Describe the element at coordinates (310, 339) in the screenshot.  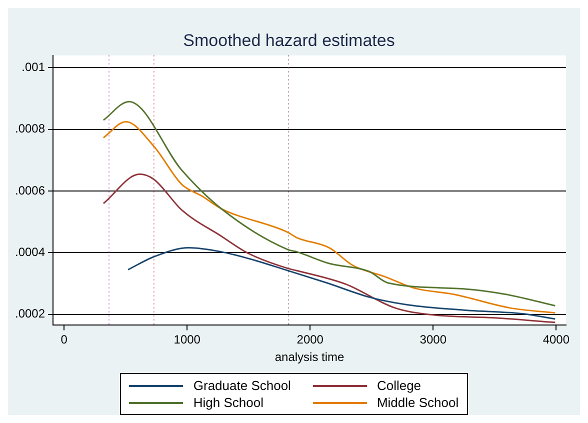
I see `x-tick-label: 2000` at that location.